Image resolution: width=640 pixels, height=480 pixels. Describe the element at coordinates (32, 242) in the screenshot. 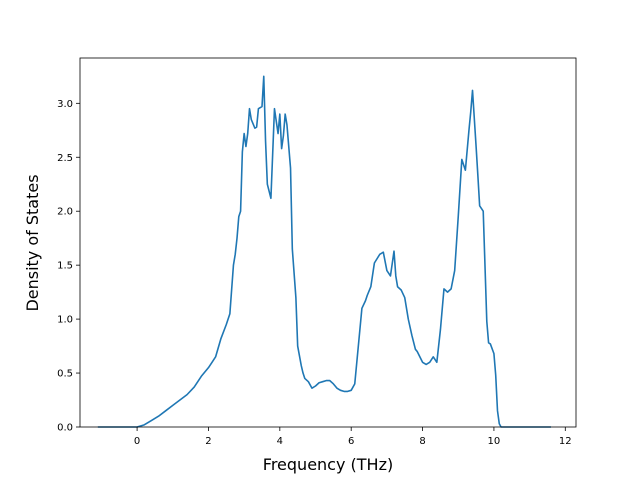

I see `y-axis-label: Density of States` at that location.